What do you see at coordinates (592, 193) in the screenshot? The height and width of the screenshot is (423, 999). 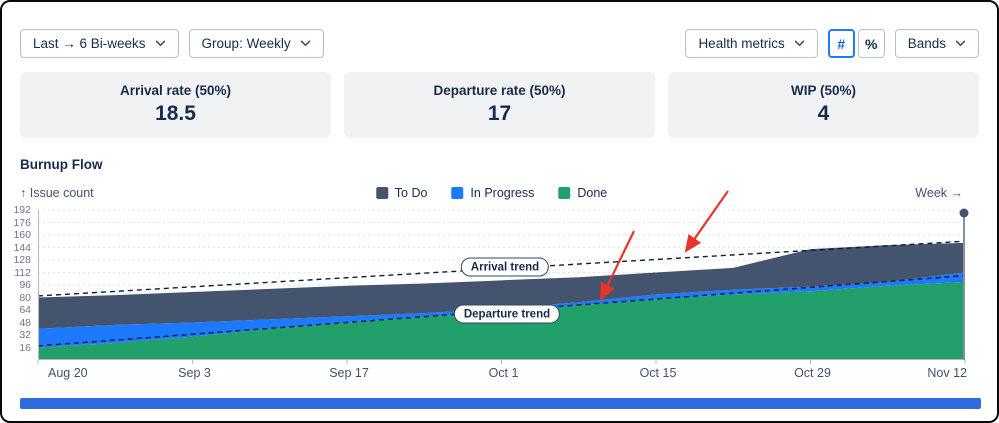 I see `legend-label-done: Done` at bounding box center [592, 193].